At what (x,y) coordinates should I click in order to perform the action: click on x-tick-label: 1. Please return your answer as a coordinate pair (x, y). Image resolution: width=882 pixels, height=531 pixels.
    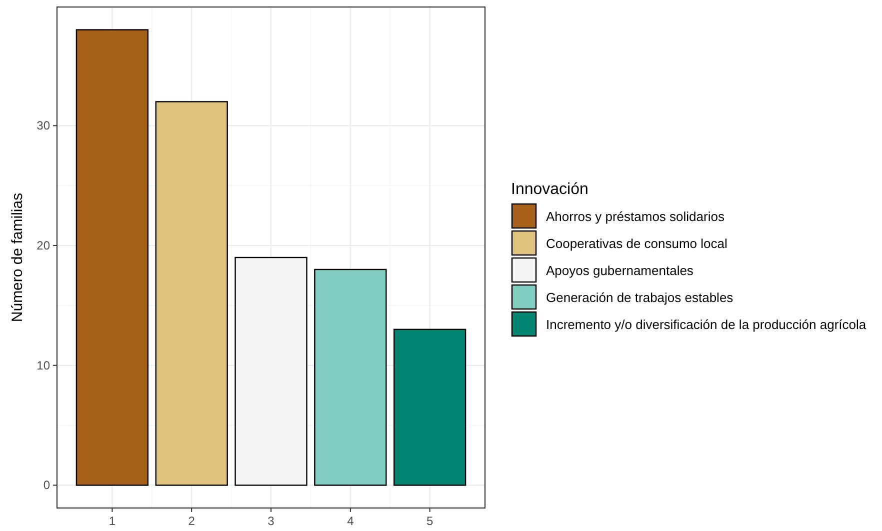
    Looking at the image, I should click on (112, 521).